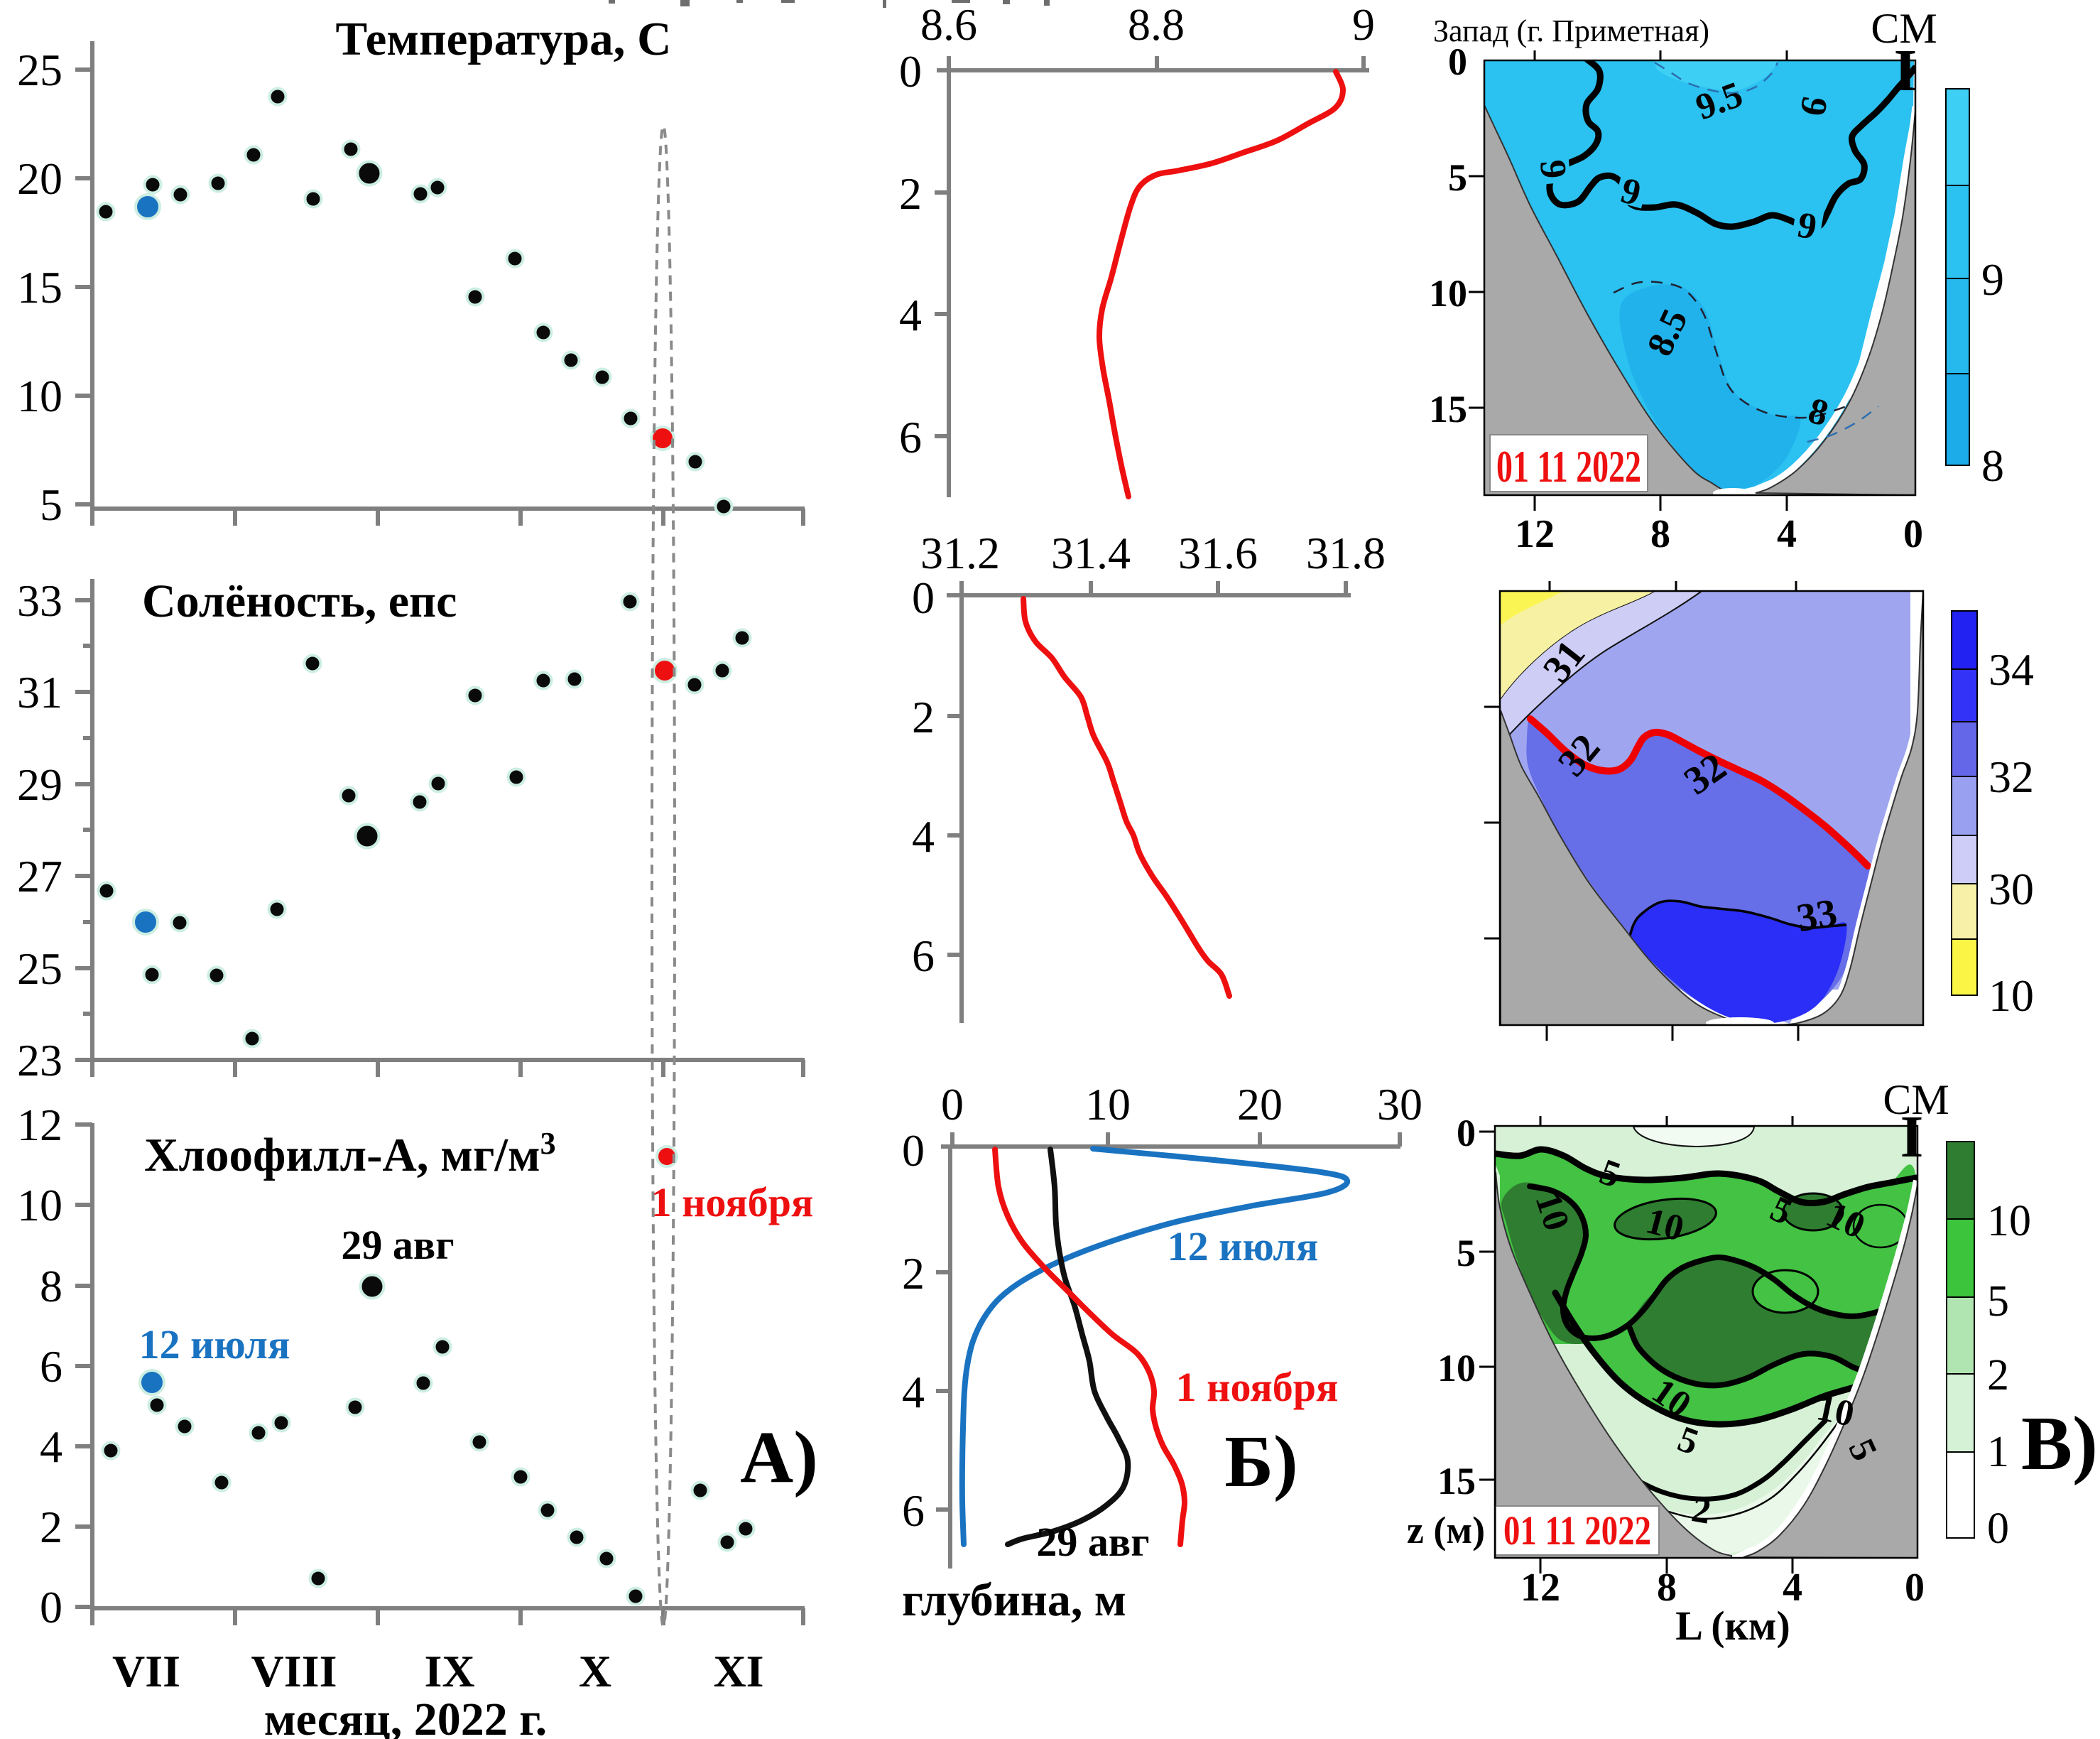 The image size is (2100, 1739). I want to click on svg-text: Запад (г. Приметная), so click(1571, 30).